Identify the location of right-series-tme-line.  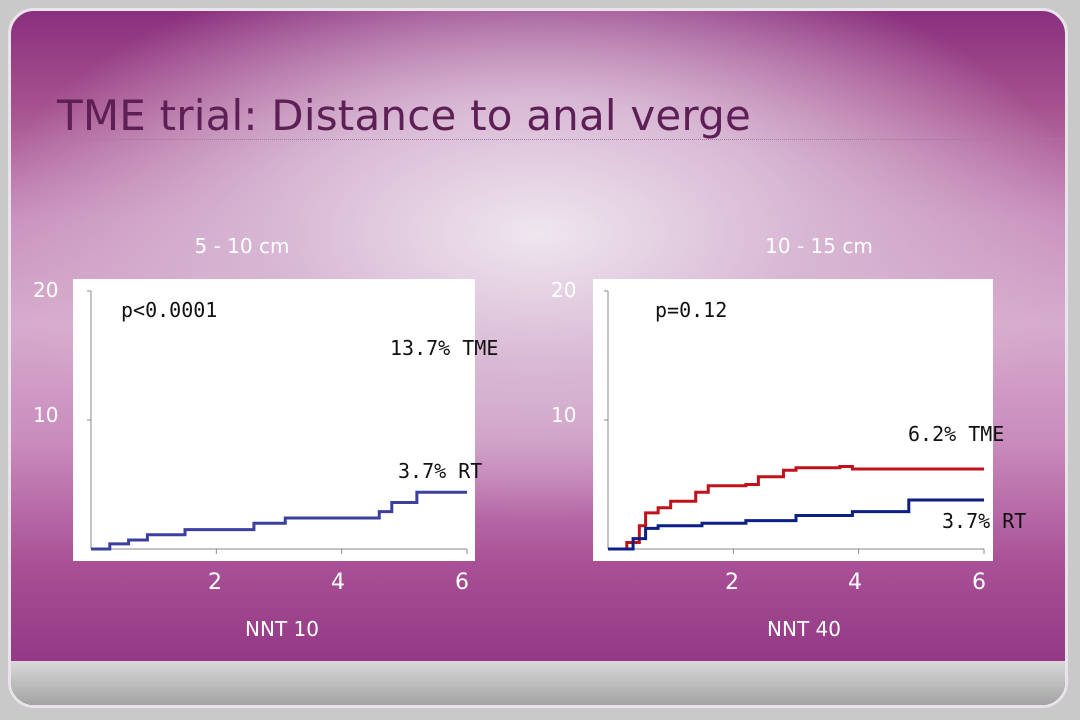
(796, 507).